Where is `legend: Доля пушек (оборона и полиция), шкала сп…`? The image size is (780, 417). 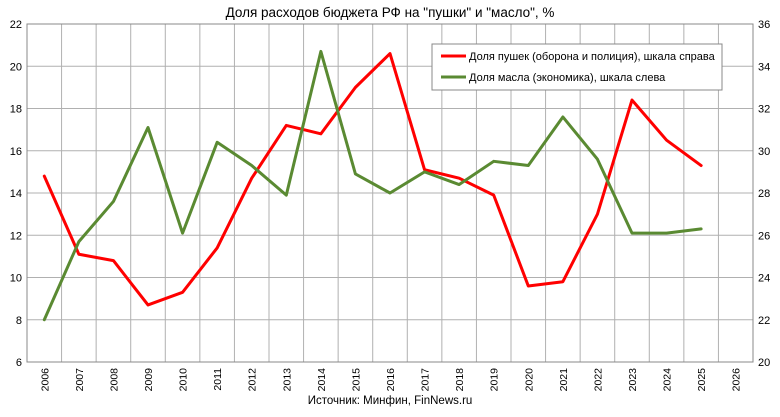
legend: Доля пушек (оборона и полиция), шкала сп… is located at coordinates (577, 67).